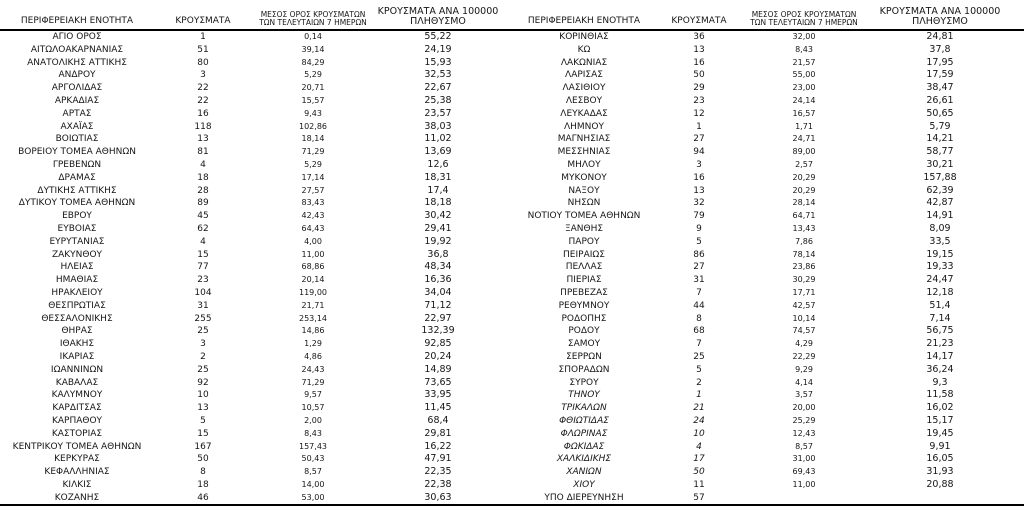 The image size is (1024, 516). I want to click on region-name-cell: ΔΥΤΙΚΗΣ ΑΤΤΙΚΗΣ, so click(77, 190).